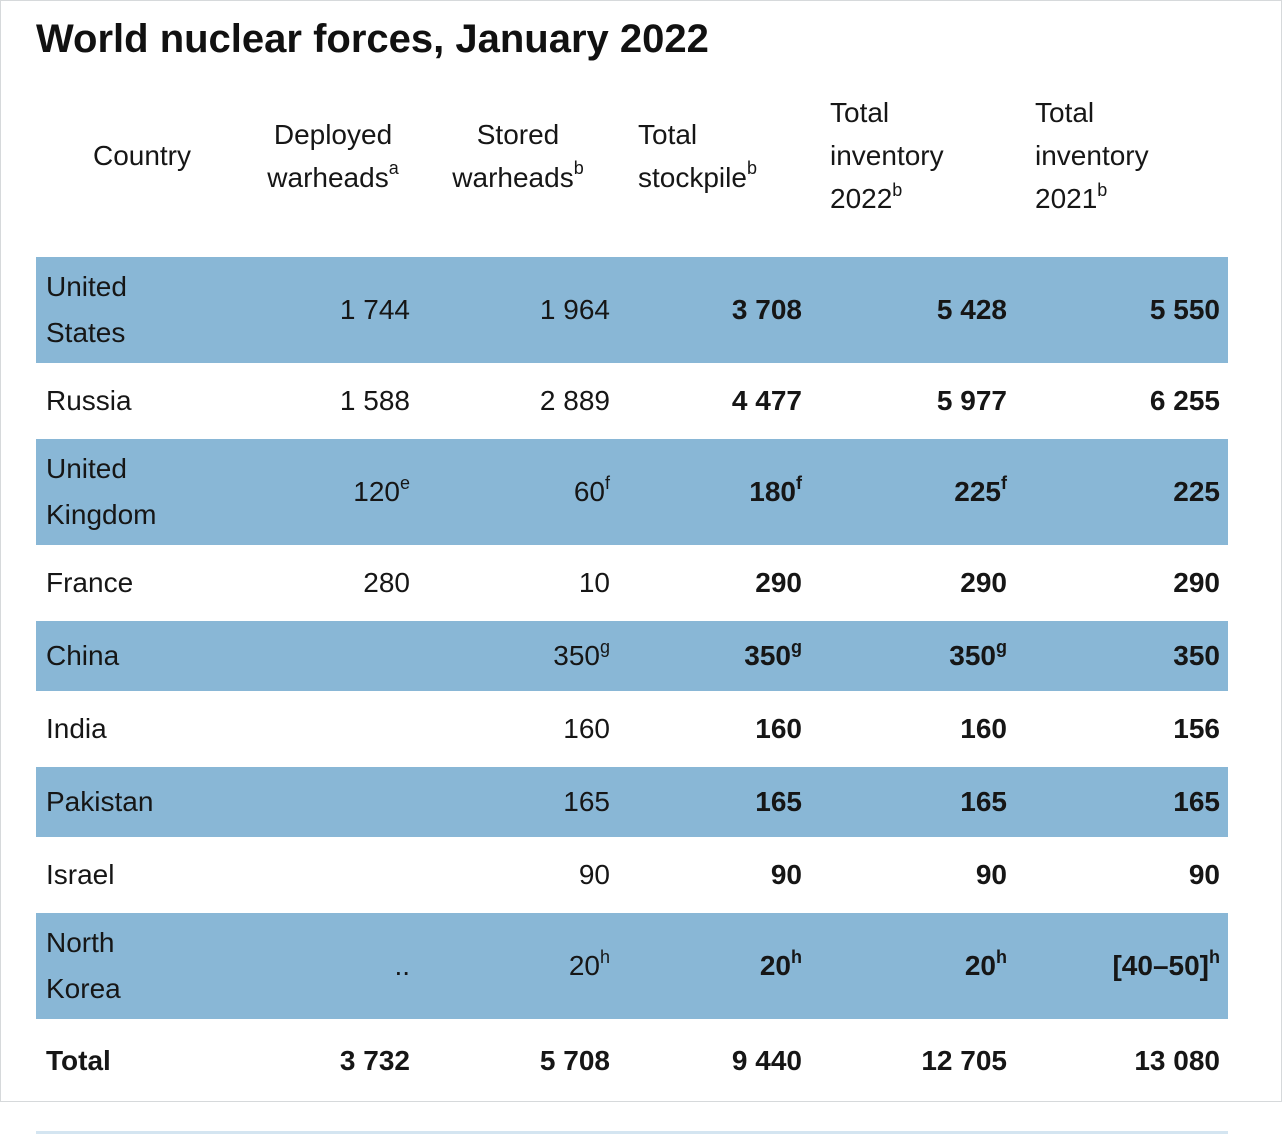 The height and width of the screenshot is (1134, 1282). Describe the element at coordinates (632, 1061) in the screenshot. I see `table-row: Total 3 732 5 708 9 440 12 705 13 080` at that location.